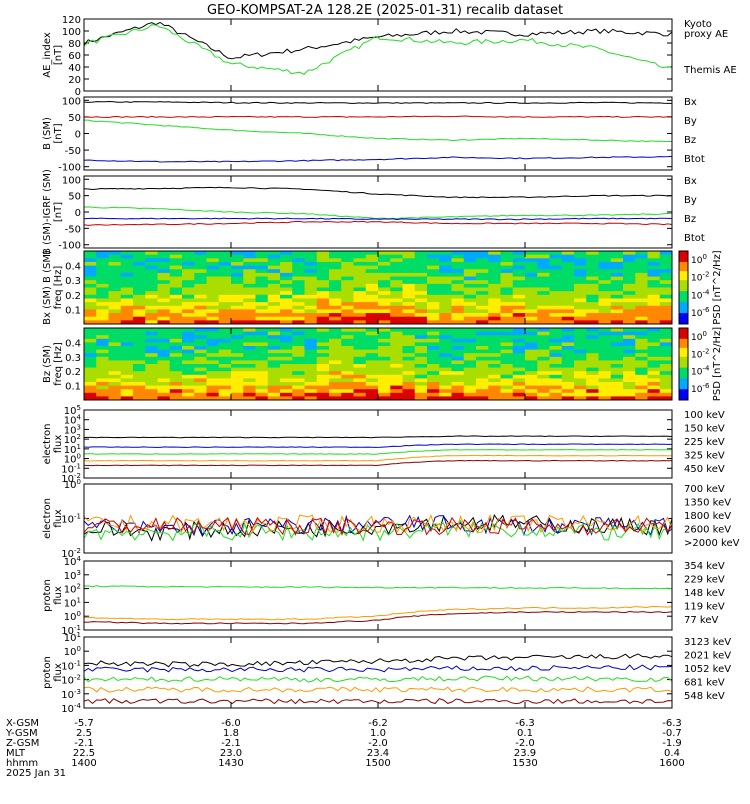  I want to click on series-line-2600-kev, so click(378, 523).